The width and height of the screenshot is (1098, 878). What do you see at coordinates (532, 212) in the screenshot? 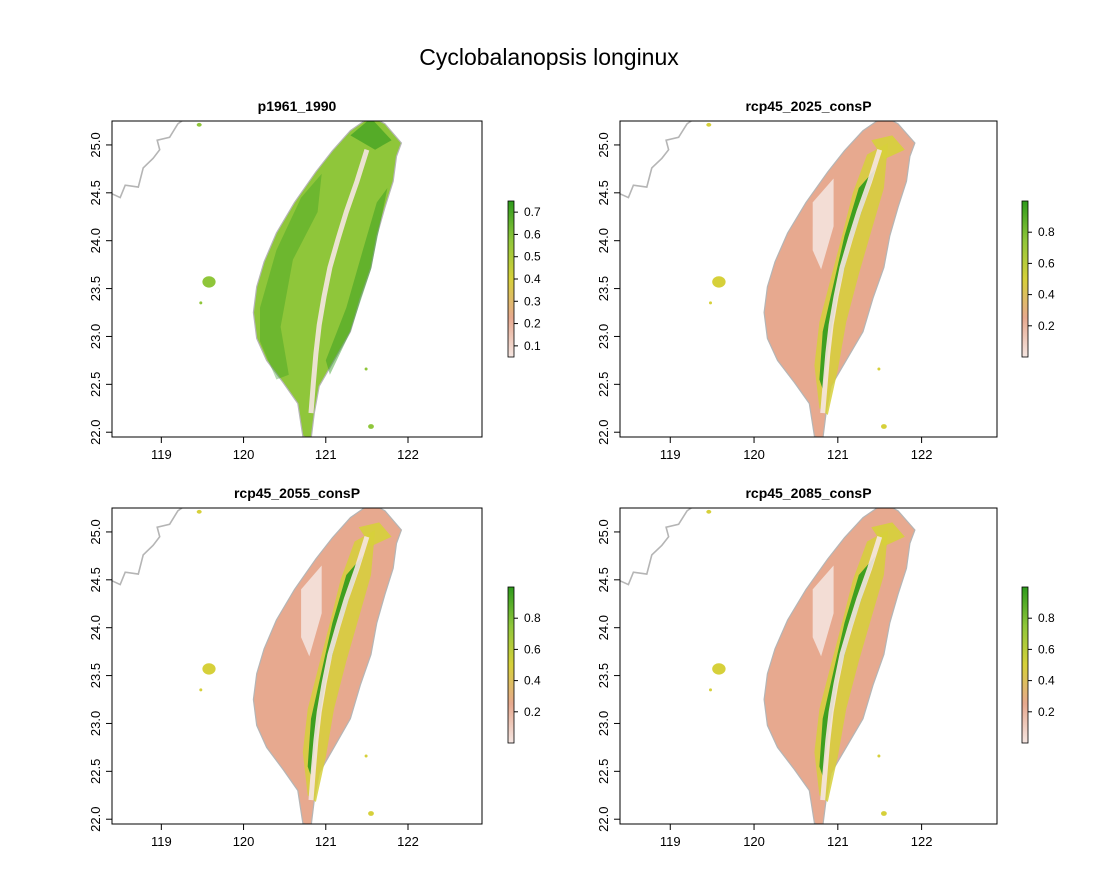
I see `legend-tick-label: 0.7` at bounding box center [532, 212].